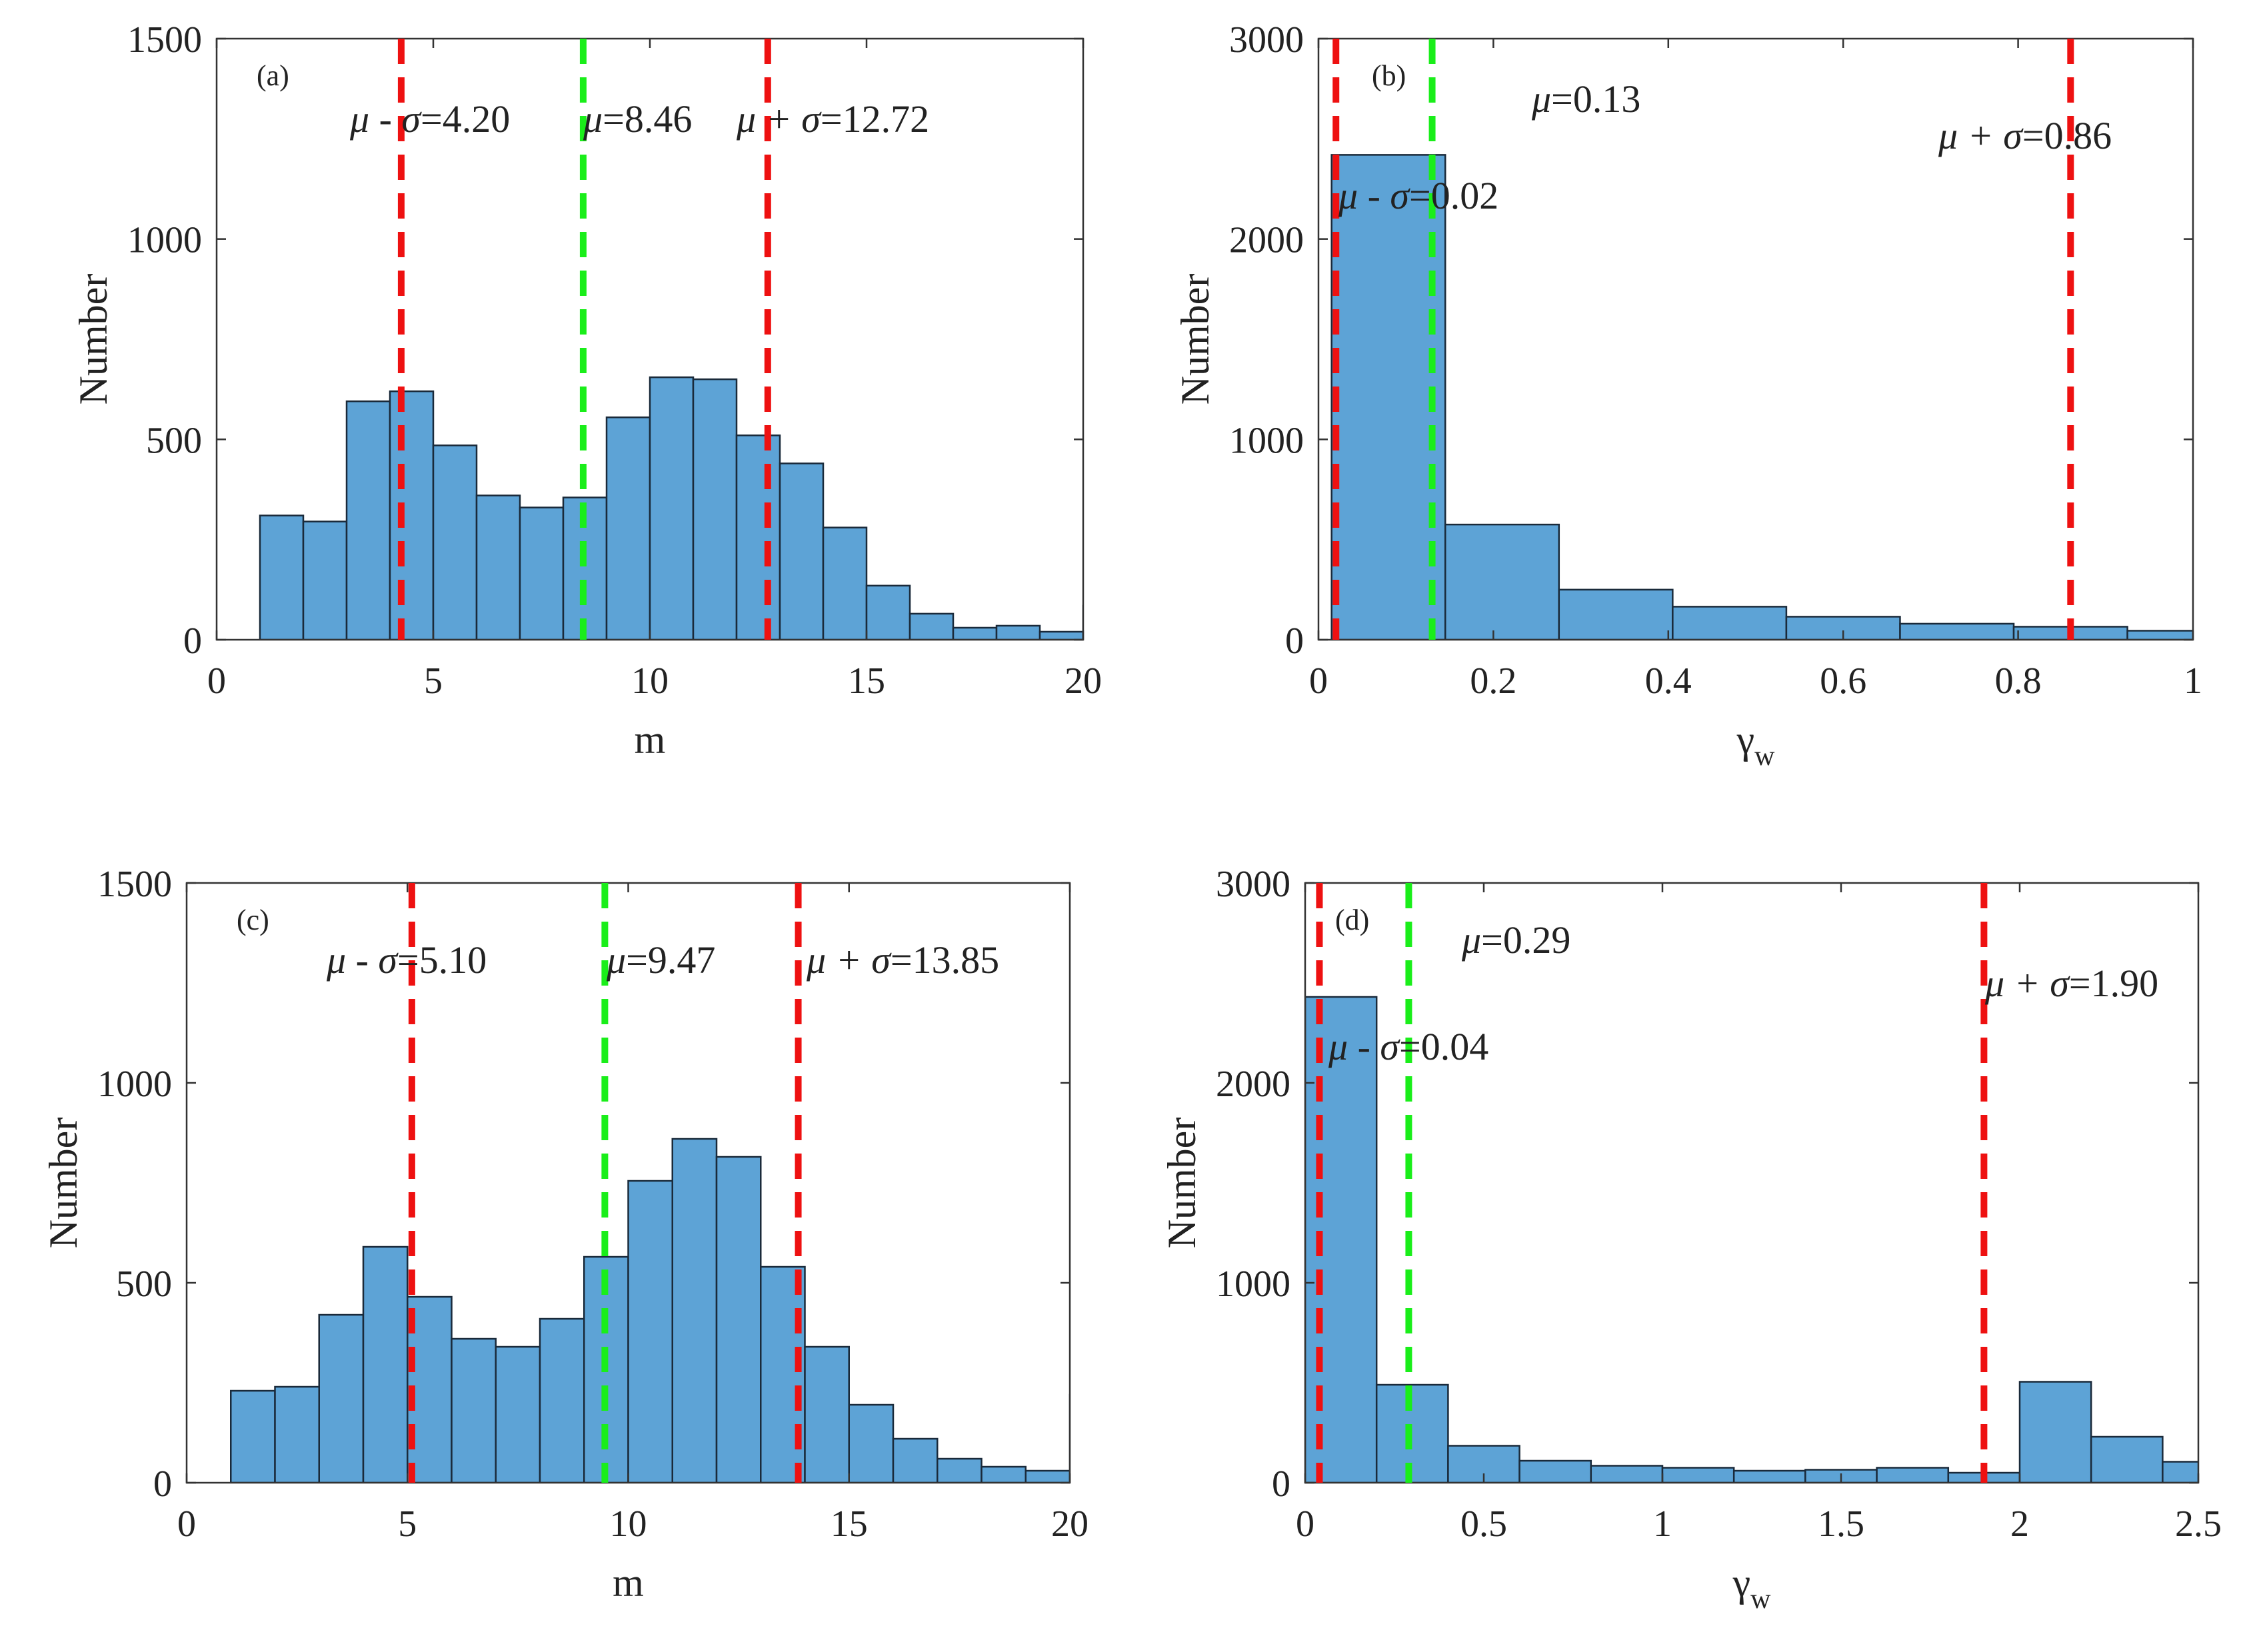 This screenshot has height=1652, width=2245. Describe the element at coordinates (1585, 99) in the screenshot. I see `mean-annotation: μ=0.13` at that location.